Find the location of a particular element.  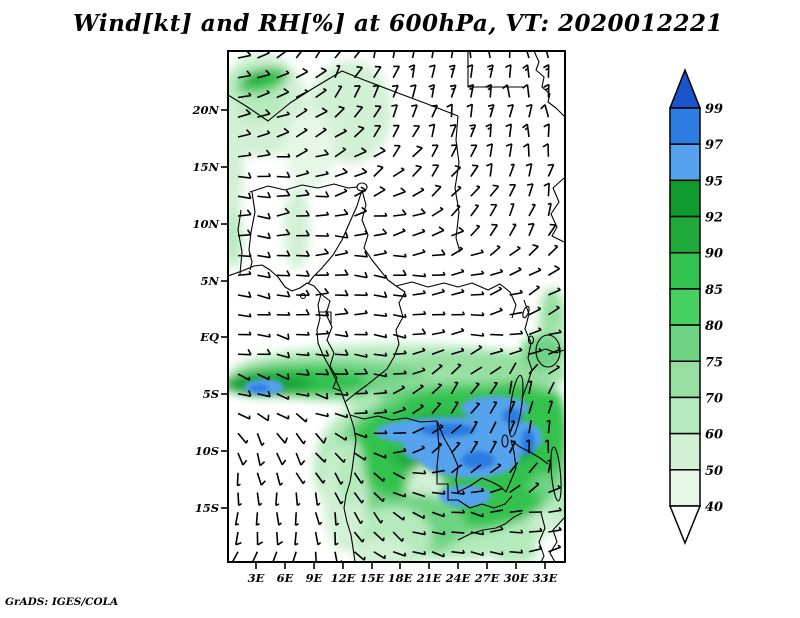

colorbar-label: 40 is located at coordinates (714, 507).